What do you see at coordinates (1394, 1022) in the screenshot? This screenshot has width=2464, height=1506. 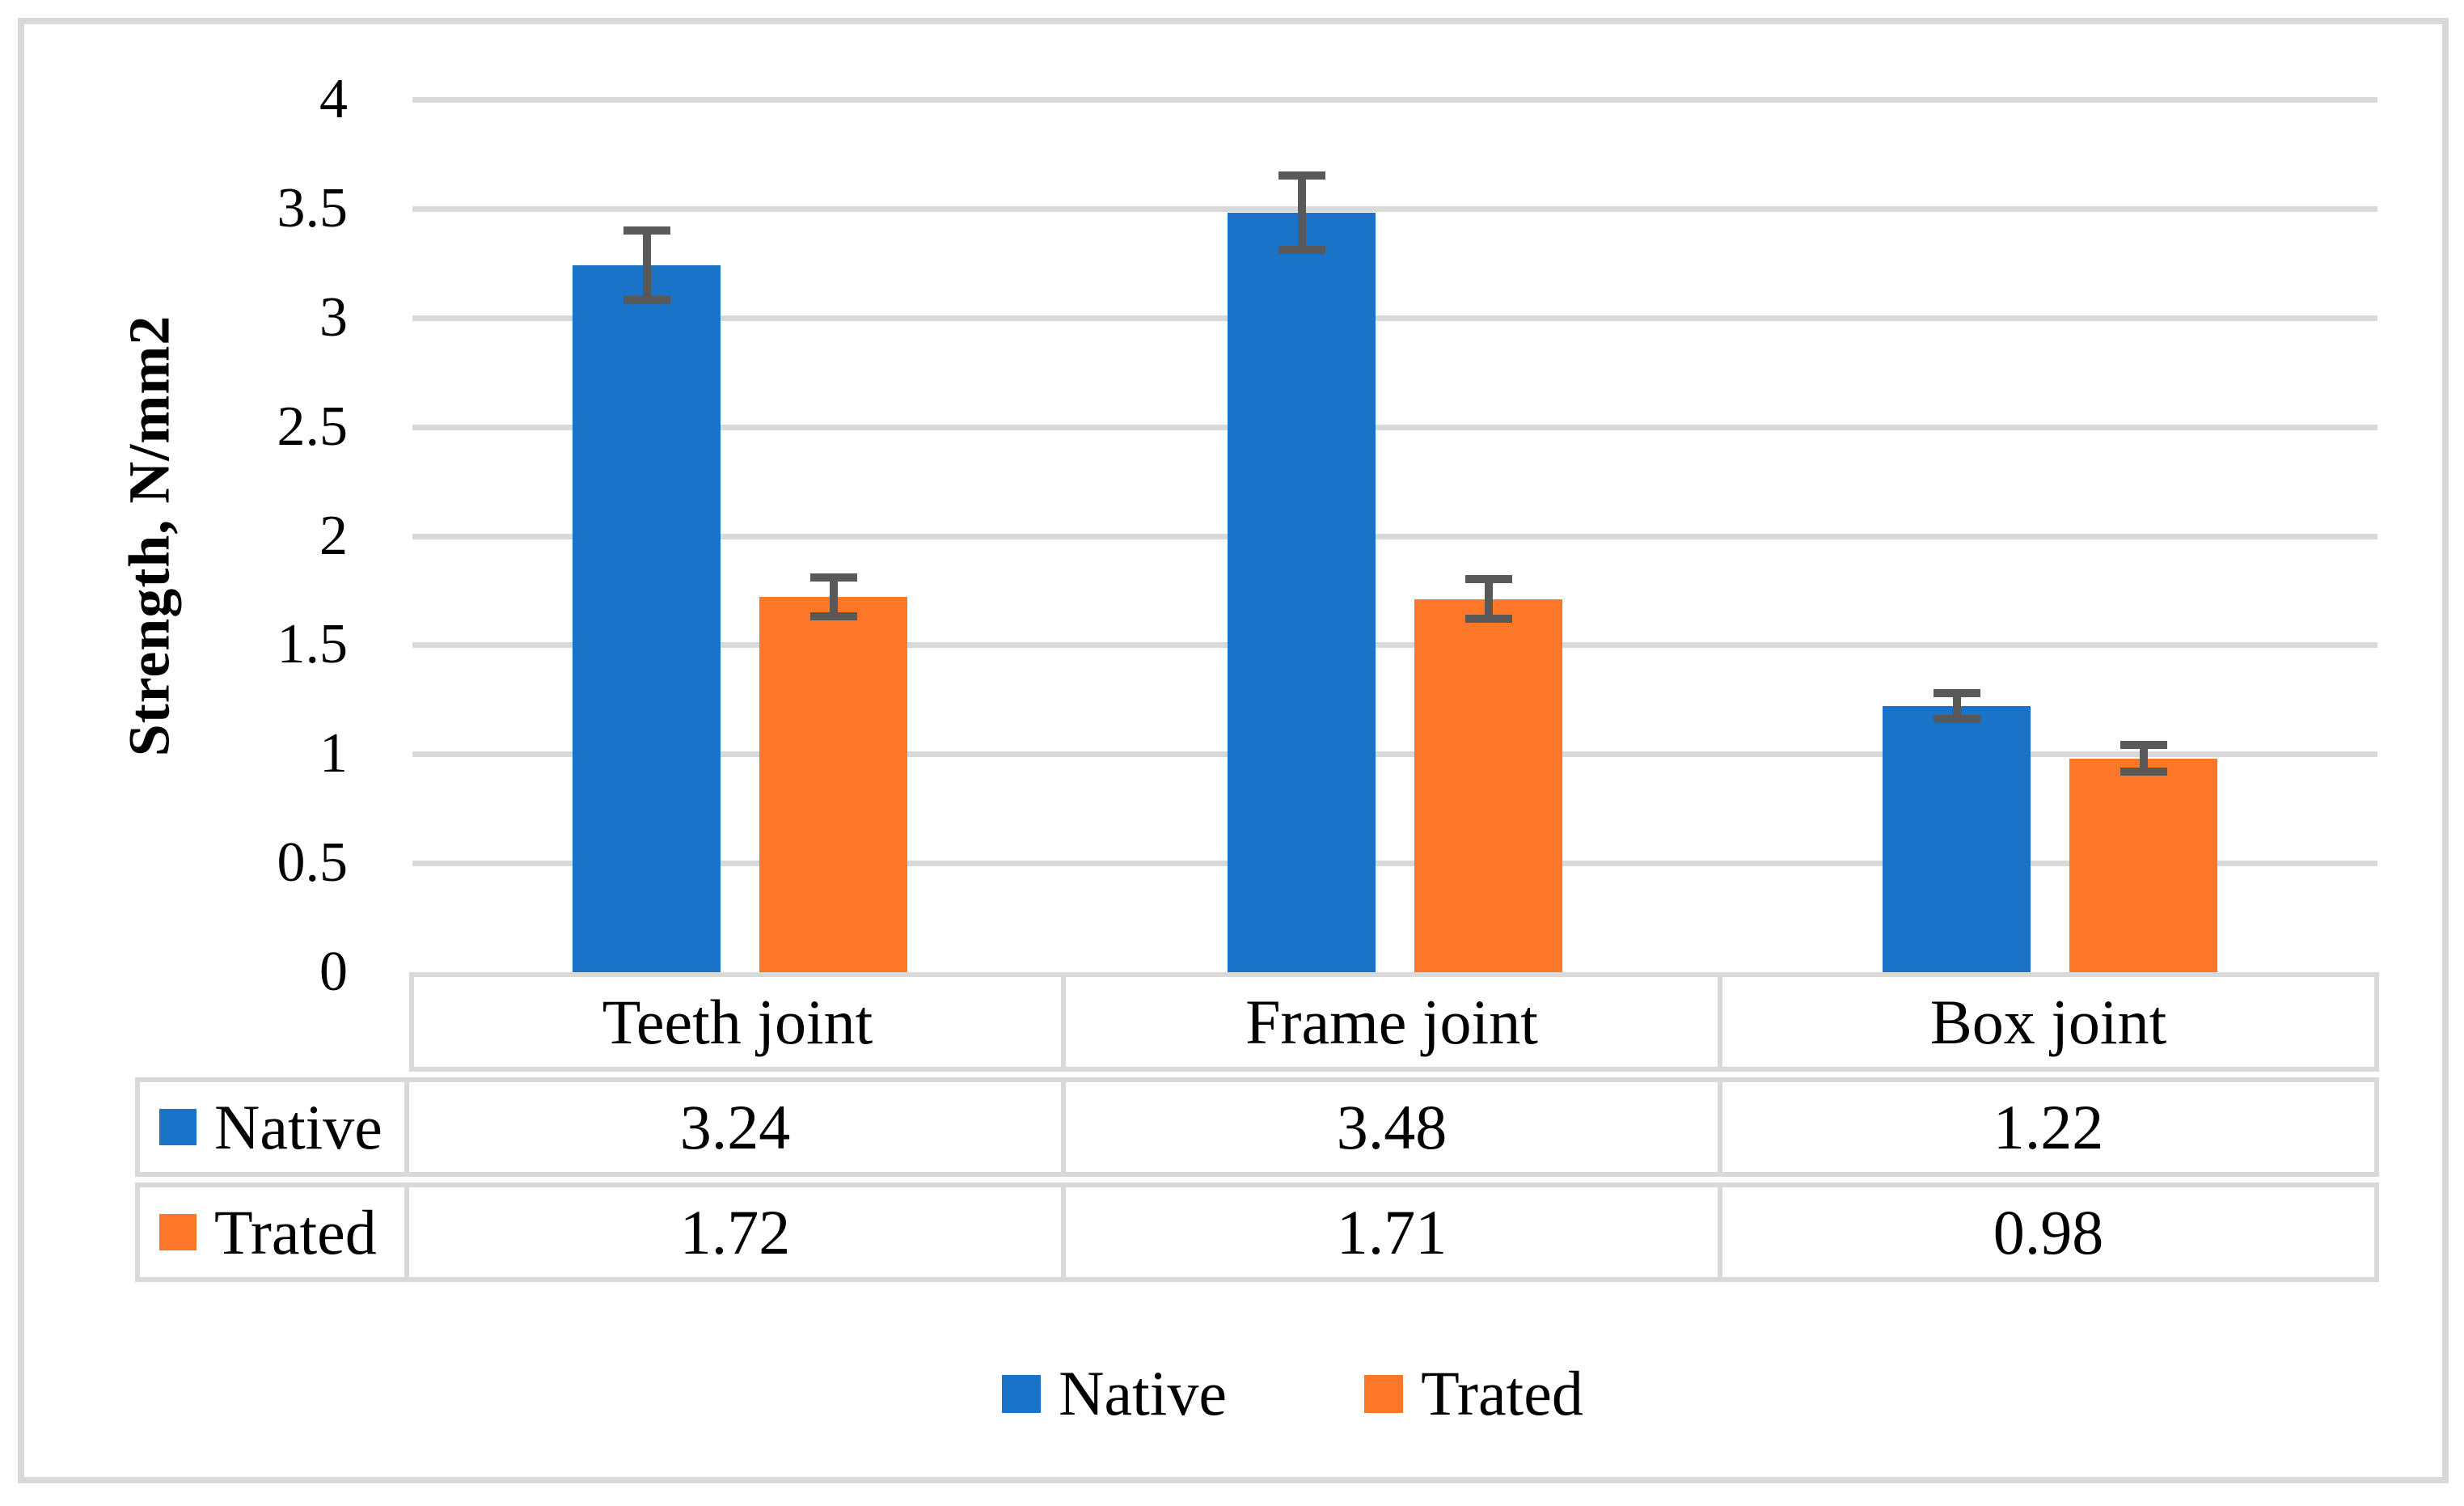 I see `table-category-header-frame-joint: Frame joint` at bounding box center [1394, 1022].